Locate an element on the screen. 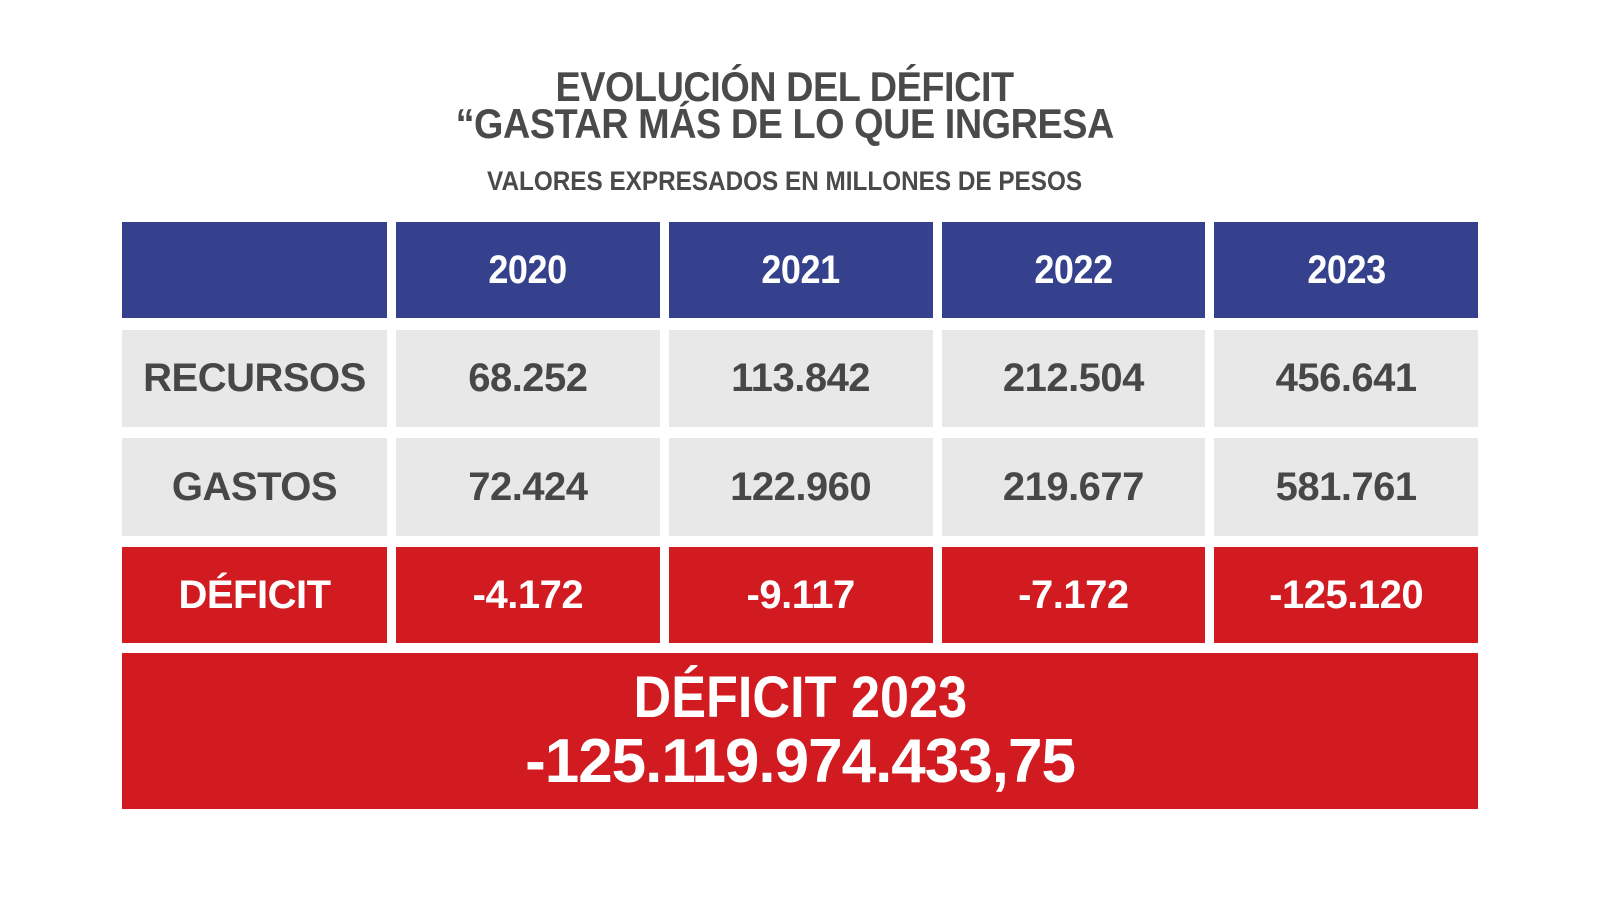 Image resolution: width=1600 pixels, height=900 pixels. value-recursos-2020: 68.252 is located at coordinates (528, 378).